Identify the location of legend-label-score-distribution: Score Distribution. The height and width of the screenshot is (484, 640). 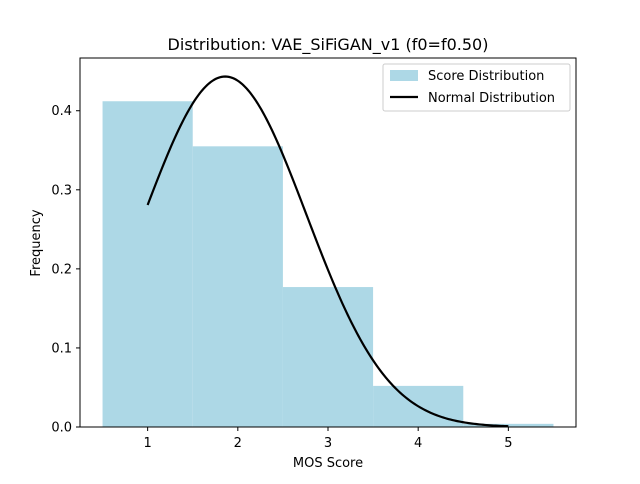
(486, 76).